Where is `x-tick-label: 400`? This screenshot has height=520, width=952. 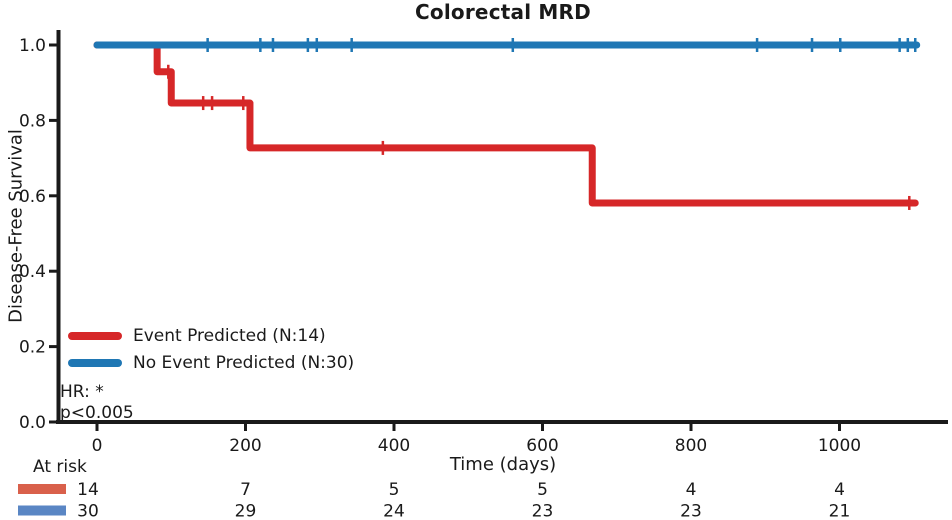 x-tick-label: 400 is located at coordinates (394, 446).